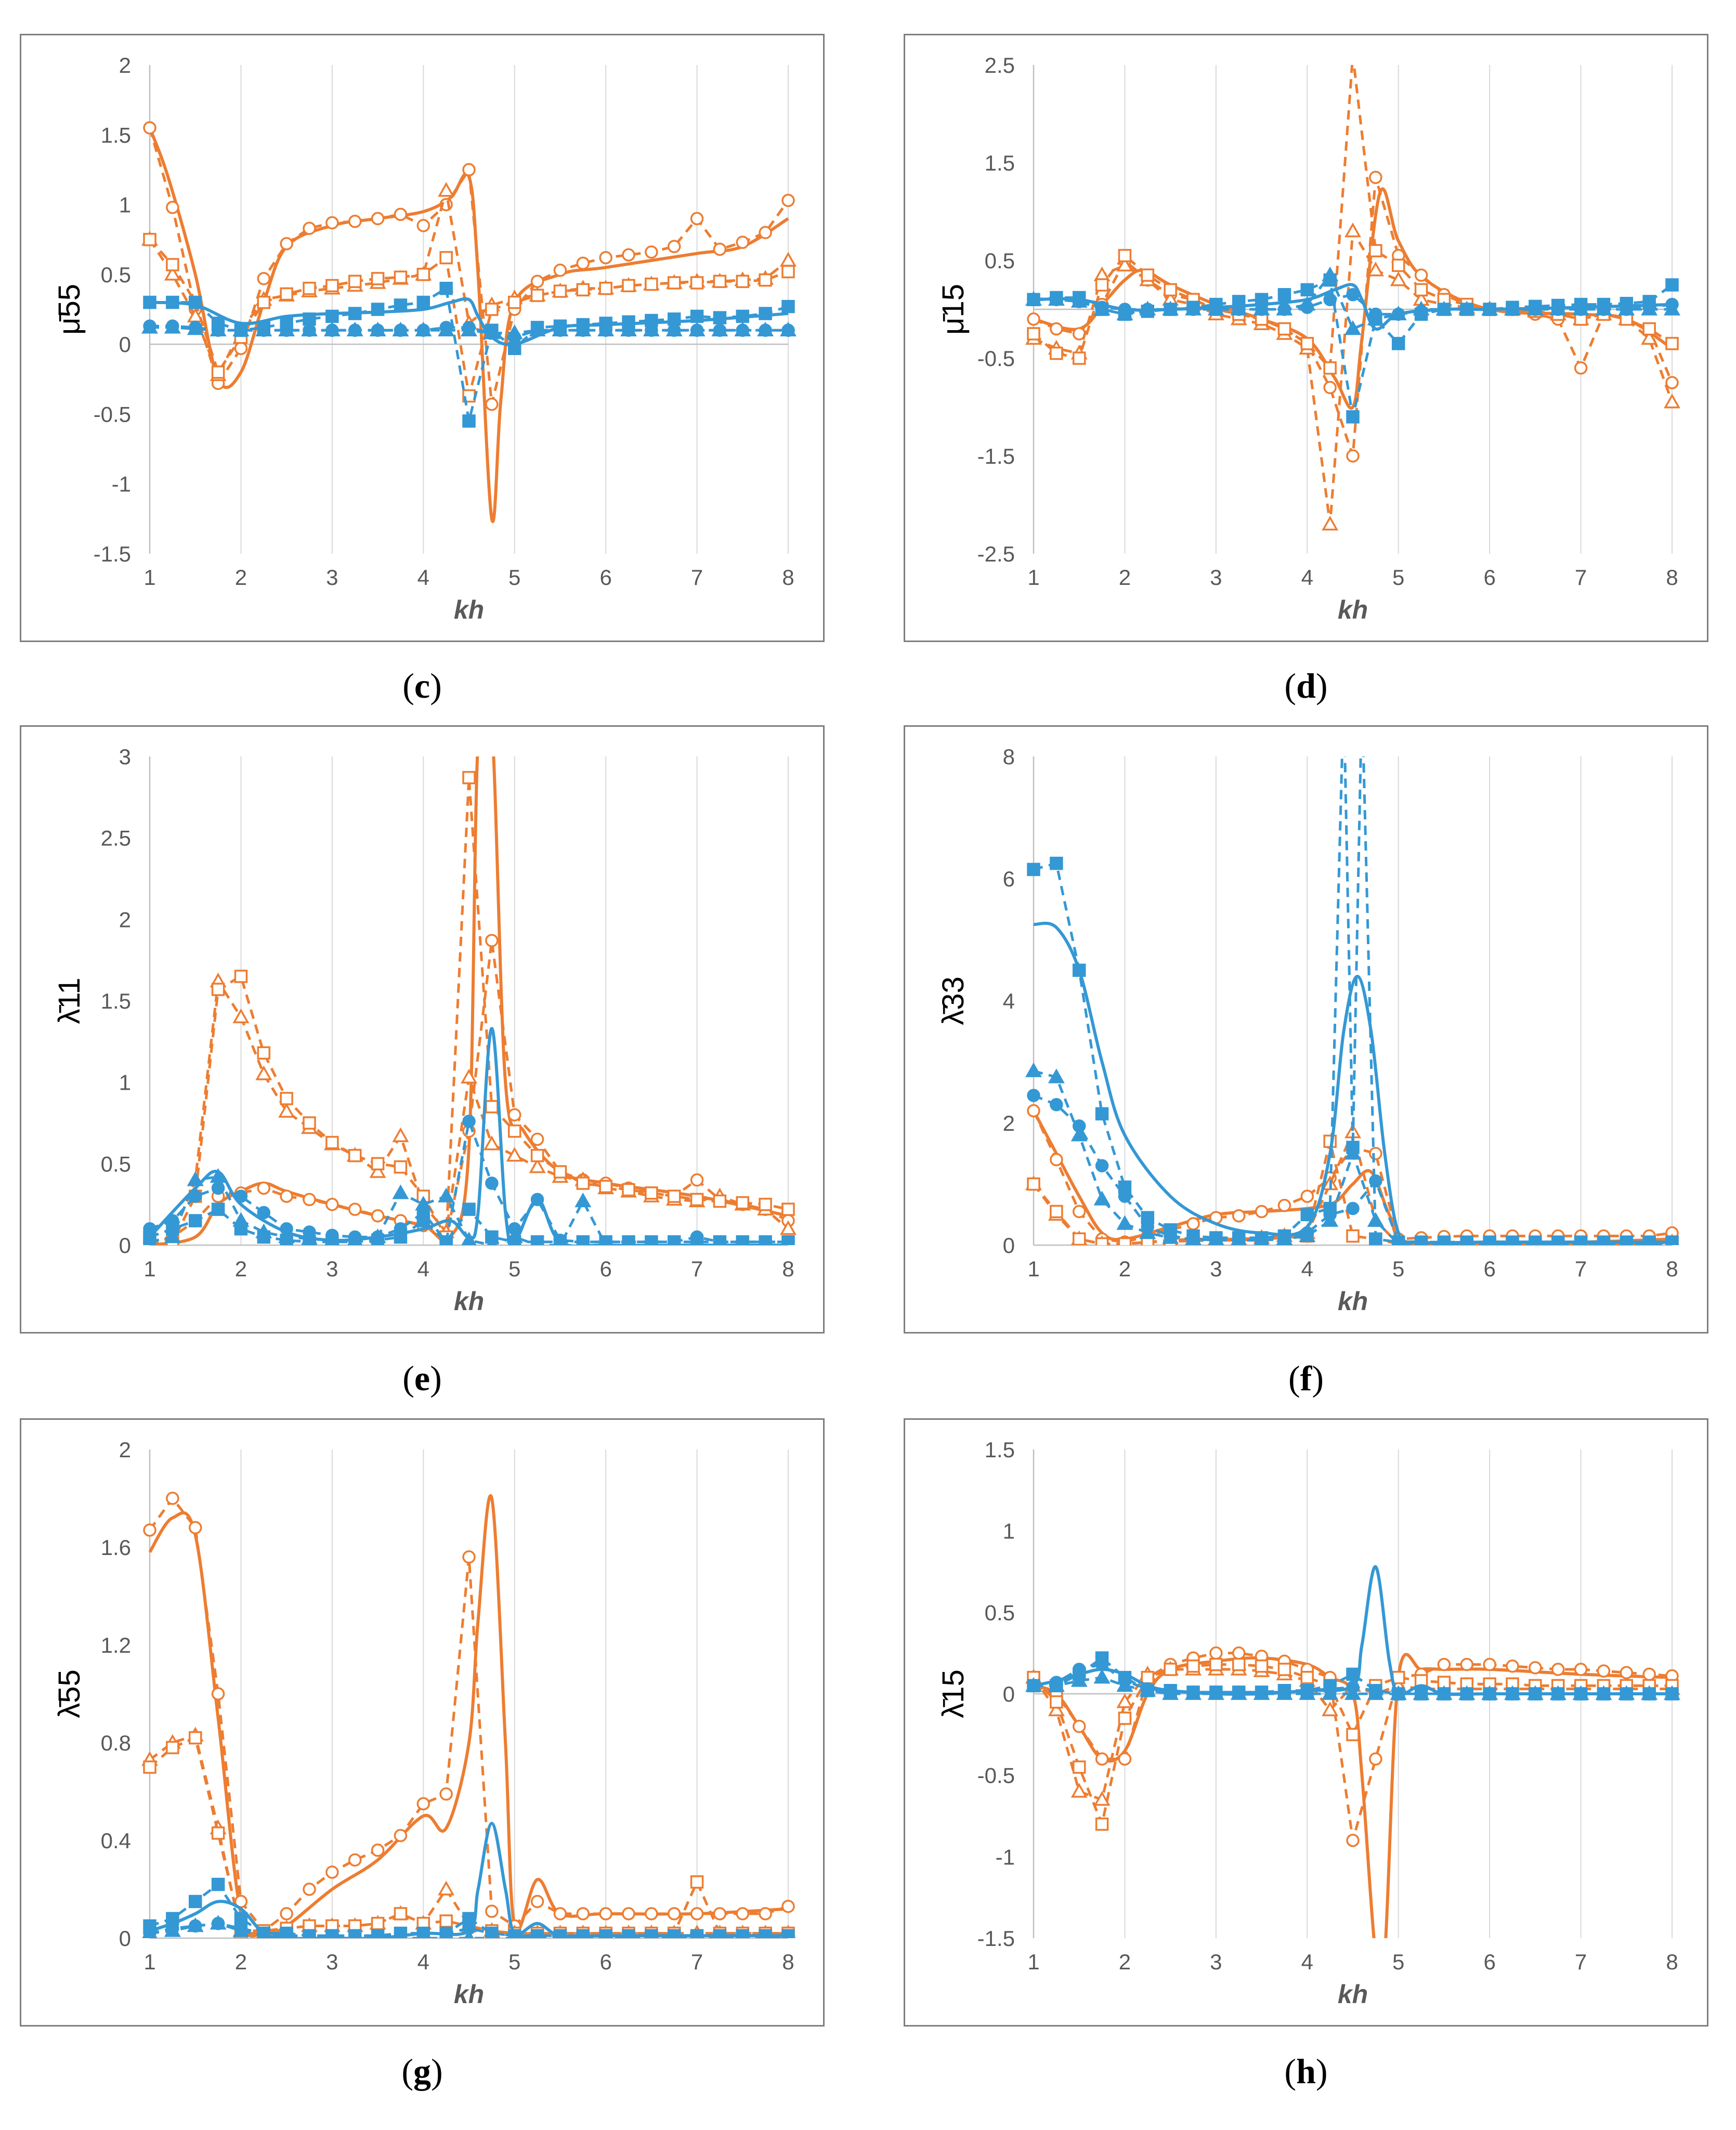  I want to click on series-blue-dash-triangle, so click(1351, 1154).